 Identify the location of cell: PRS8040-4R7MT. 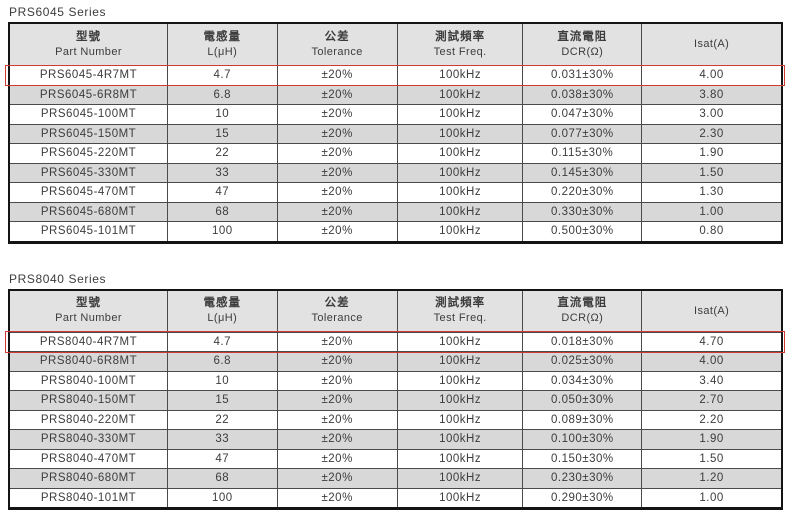
(89, 341).